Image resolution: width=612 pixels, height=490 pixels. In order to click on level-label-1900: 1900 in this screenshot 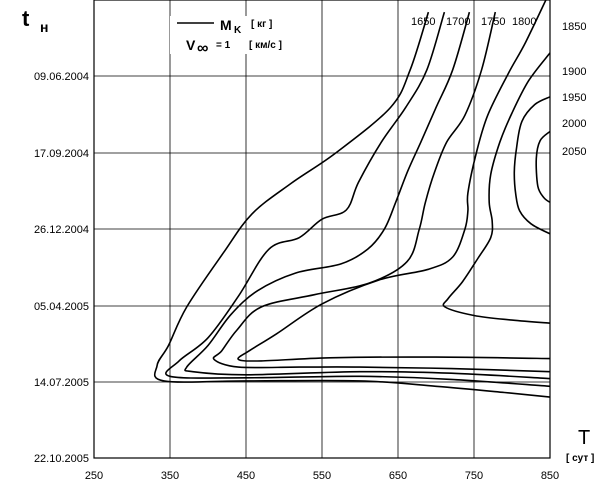, I will do `click(574, 72)`.